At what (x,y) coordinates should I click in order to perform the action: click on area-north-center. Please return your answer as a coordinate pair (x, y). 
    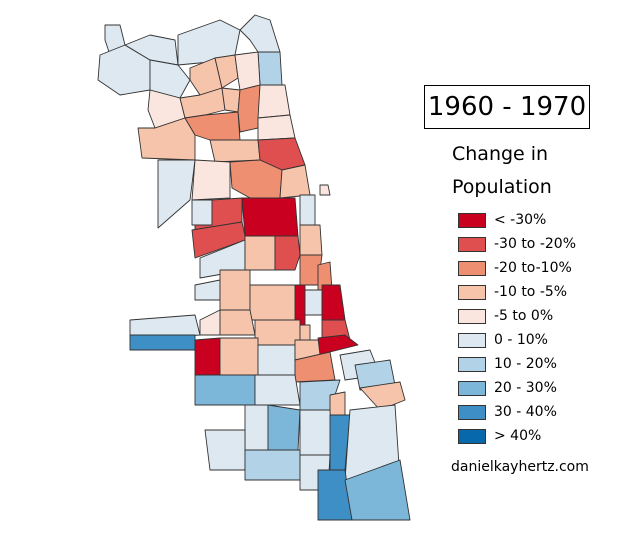
    Looking at the image, I should click on (231, 100).